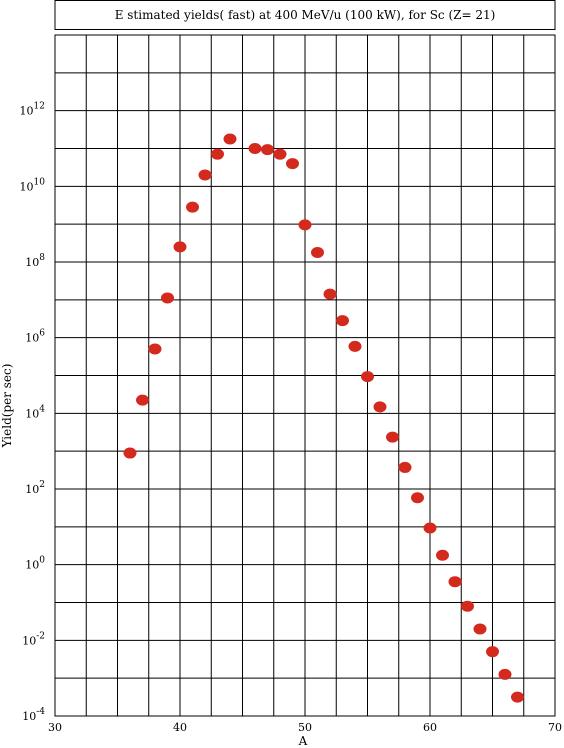 This screenshot has width=564, height=748. Describe the element at coordinates (180, 727) in the screenshot. I see `x-tick-label: 40` at that location.